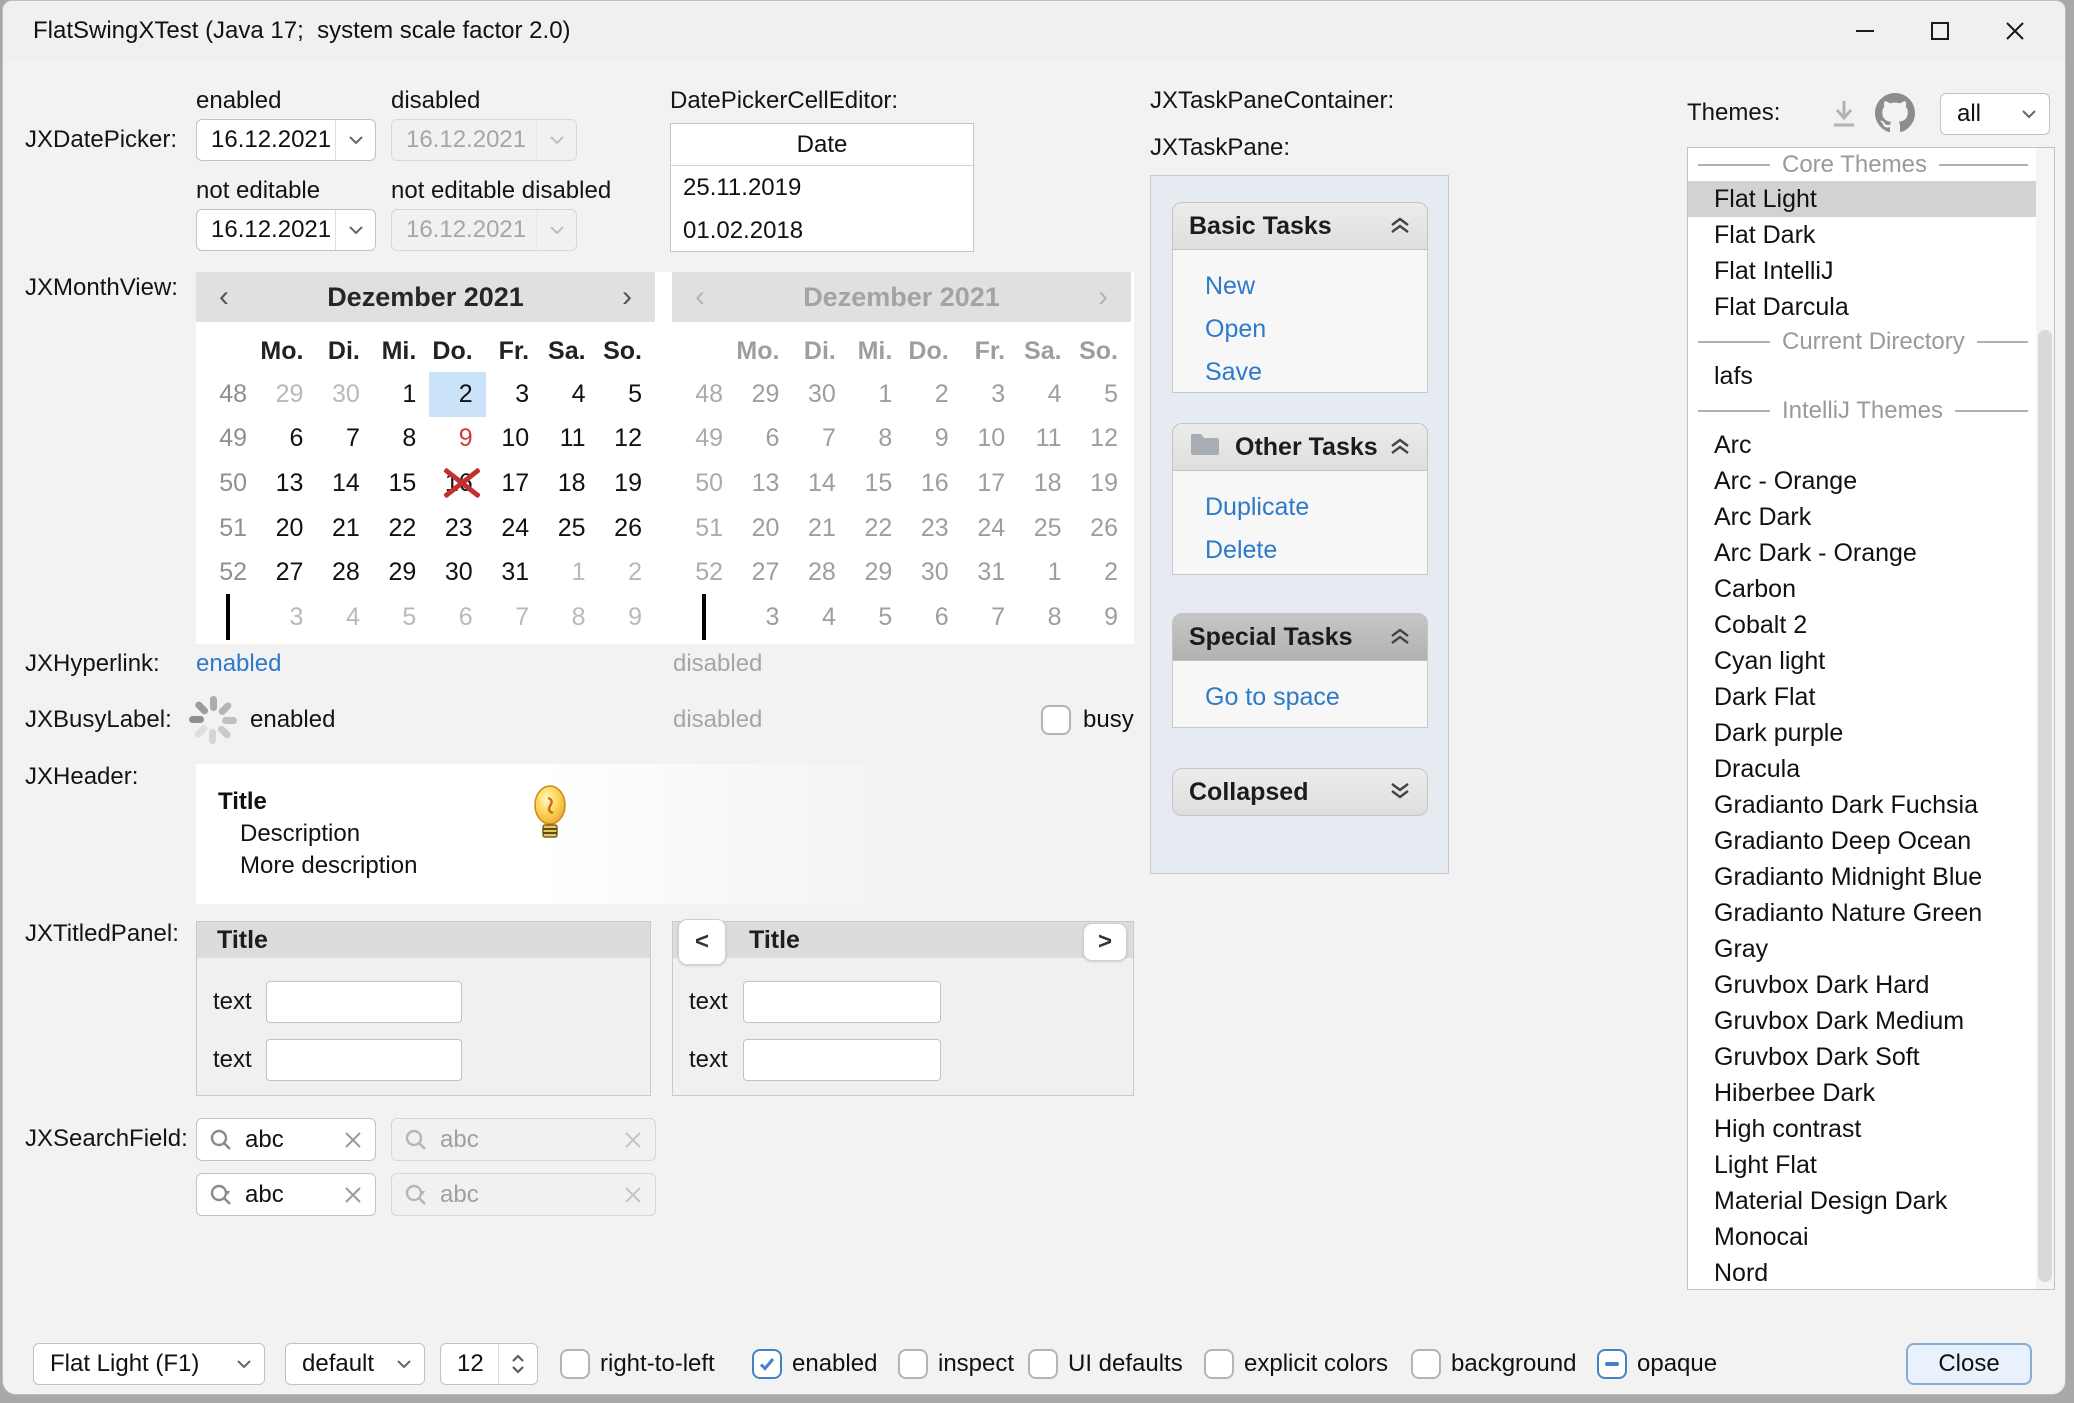  I want to click on theme-list-item: Gradianto Deep Ocean, so click(1843, 840).